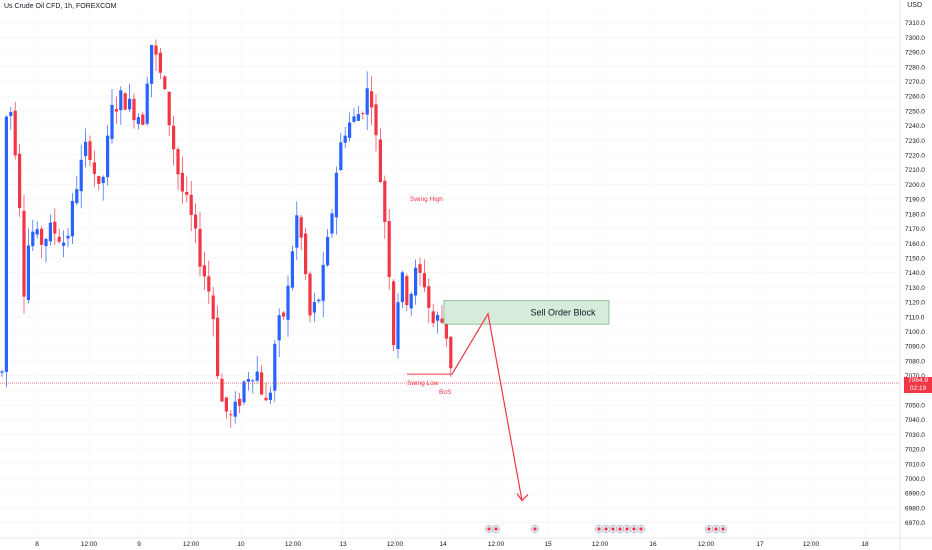 Image resolution: width=932 pixels, height=550 pixels. What do you see at coordinates (563, 312) in the screenshot?
I see `order-block-label: Sell Order Block` at bounding box center [563, 312].